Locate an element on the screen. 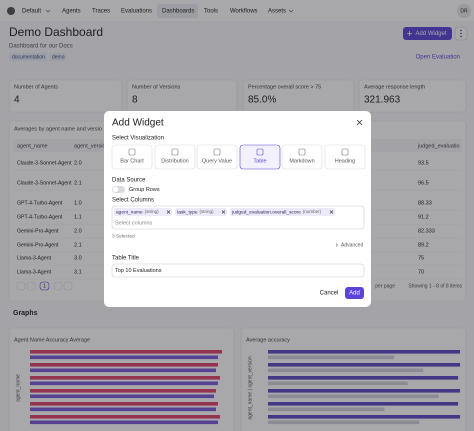 This screenshot has height=431, width=474. chip-name: judged_evaluation.overall_score is located at coordinates (266, 212).